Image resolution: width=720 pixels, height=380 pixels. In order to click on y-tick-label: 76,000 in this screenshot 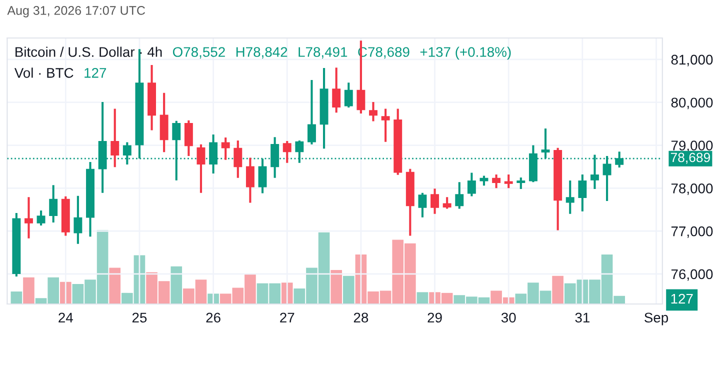, I will do `click(692, 275)`.